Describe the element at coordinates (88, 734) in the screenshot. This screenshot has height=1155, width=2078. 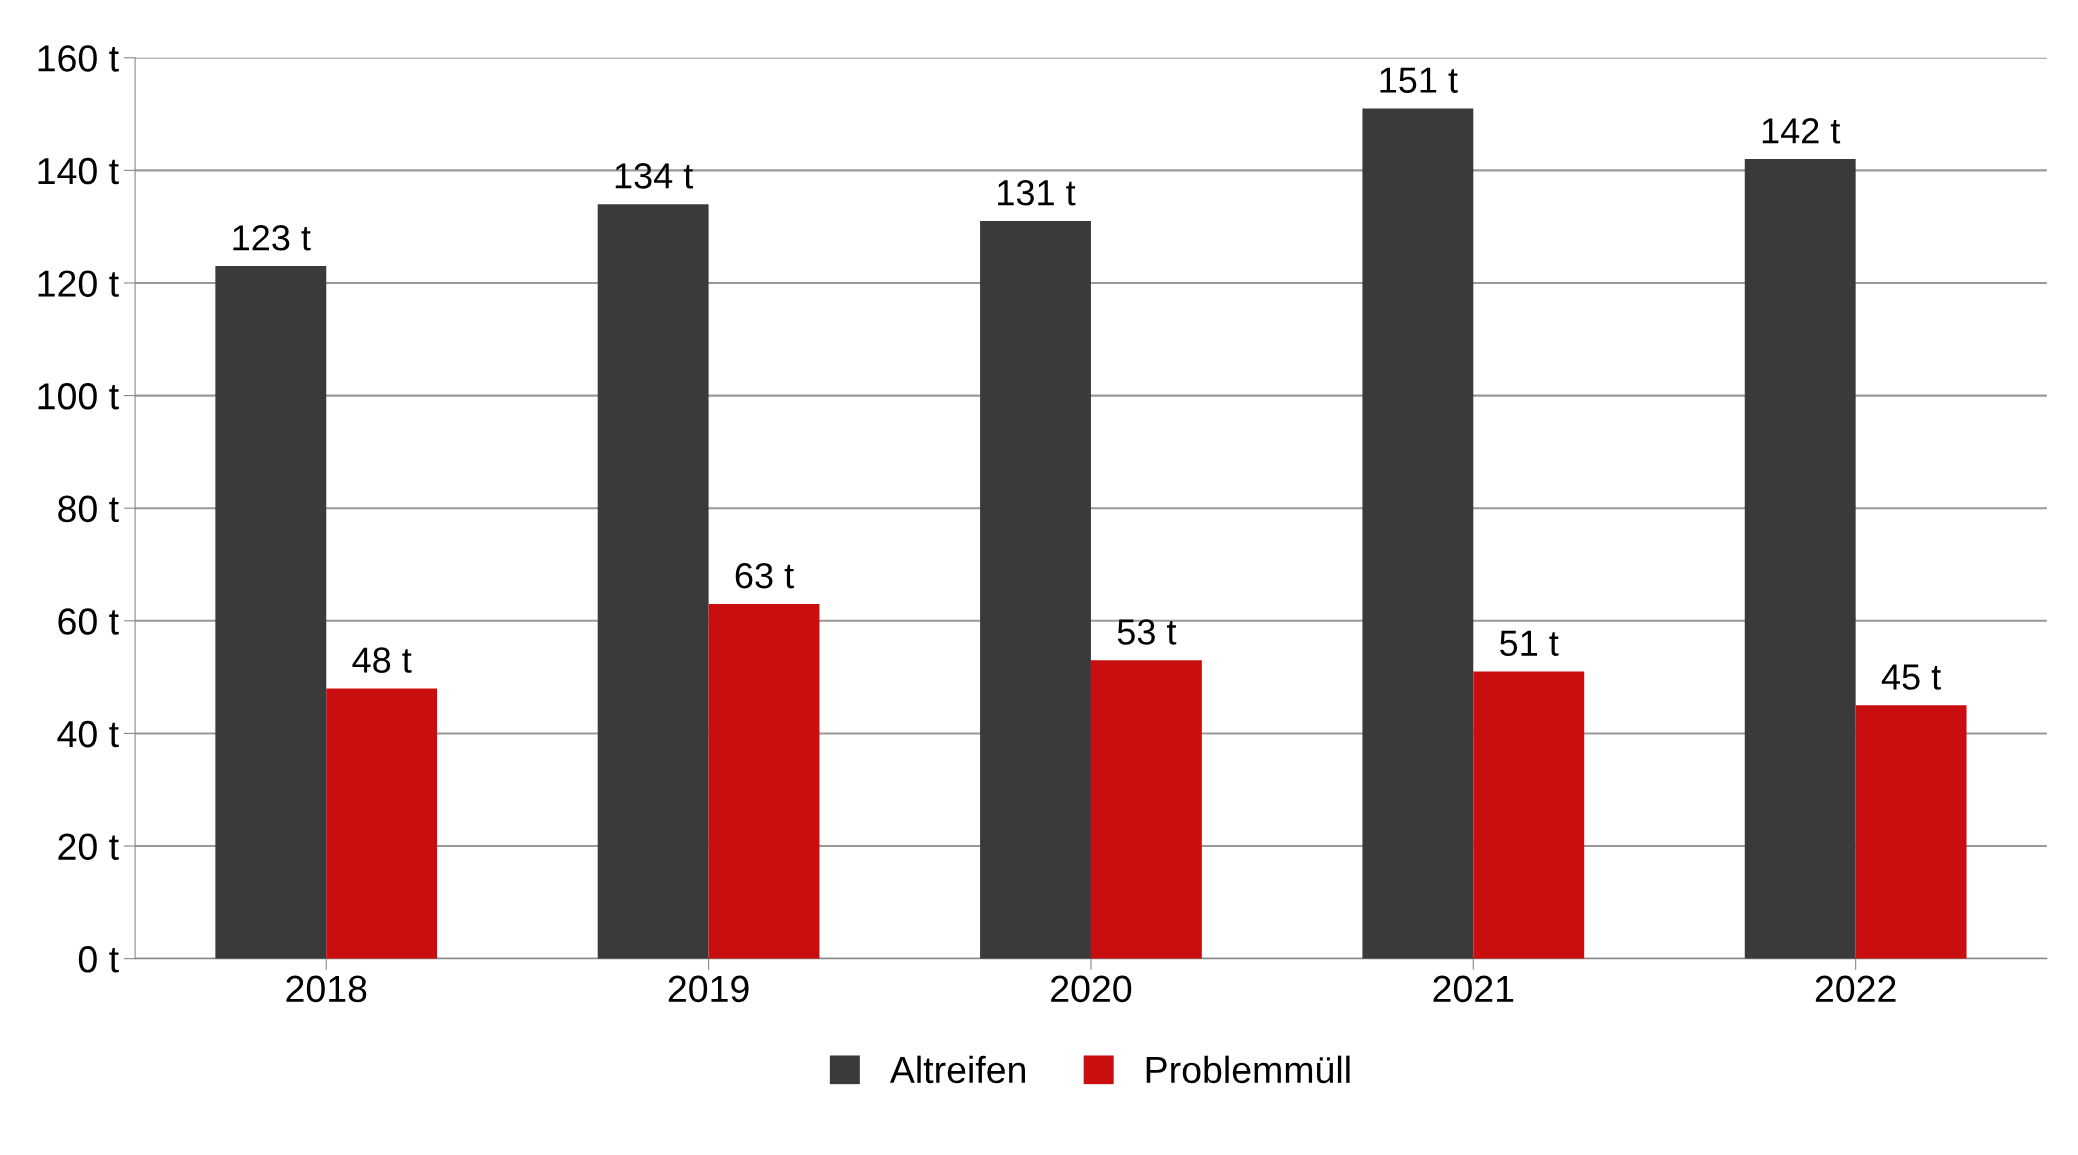
I see `y-tick-label: 40 t` at that location.